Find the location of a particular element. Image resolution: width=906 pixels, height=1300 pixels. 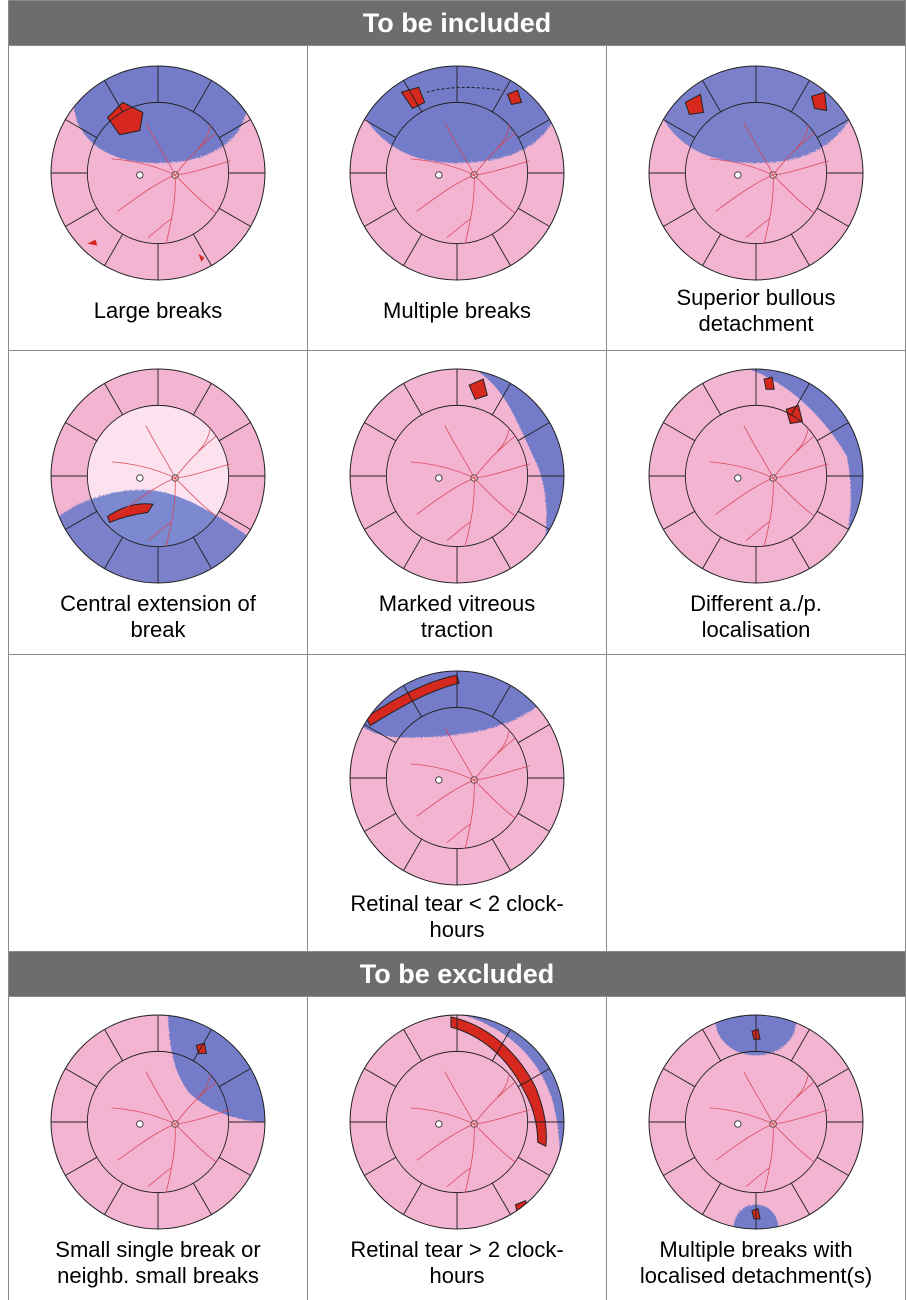

fundus-drawing-large-breaks is located at coordinates (158, 173).